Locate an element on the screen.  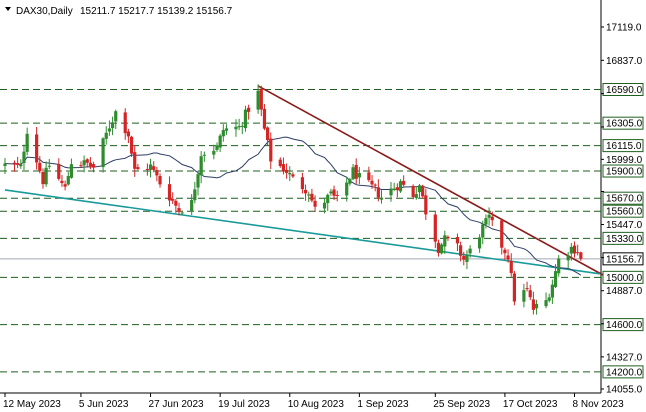
x-tick-label: 8 Nov 2023 is located at coordinates (599, 404).